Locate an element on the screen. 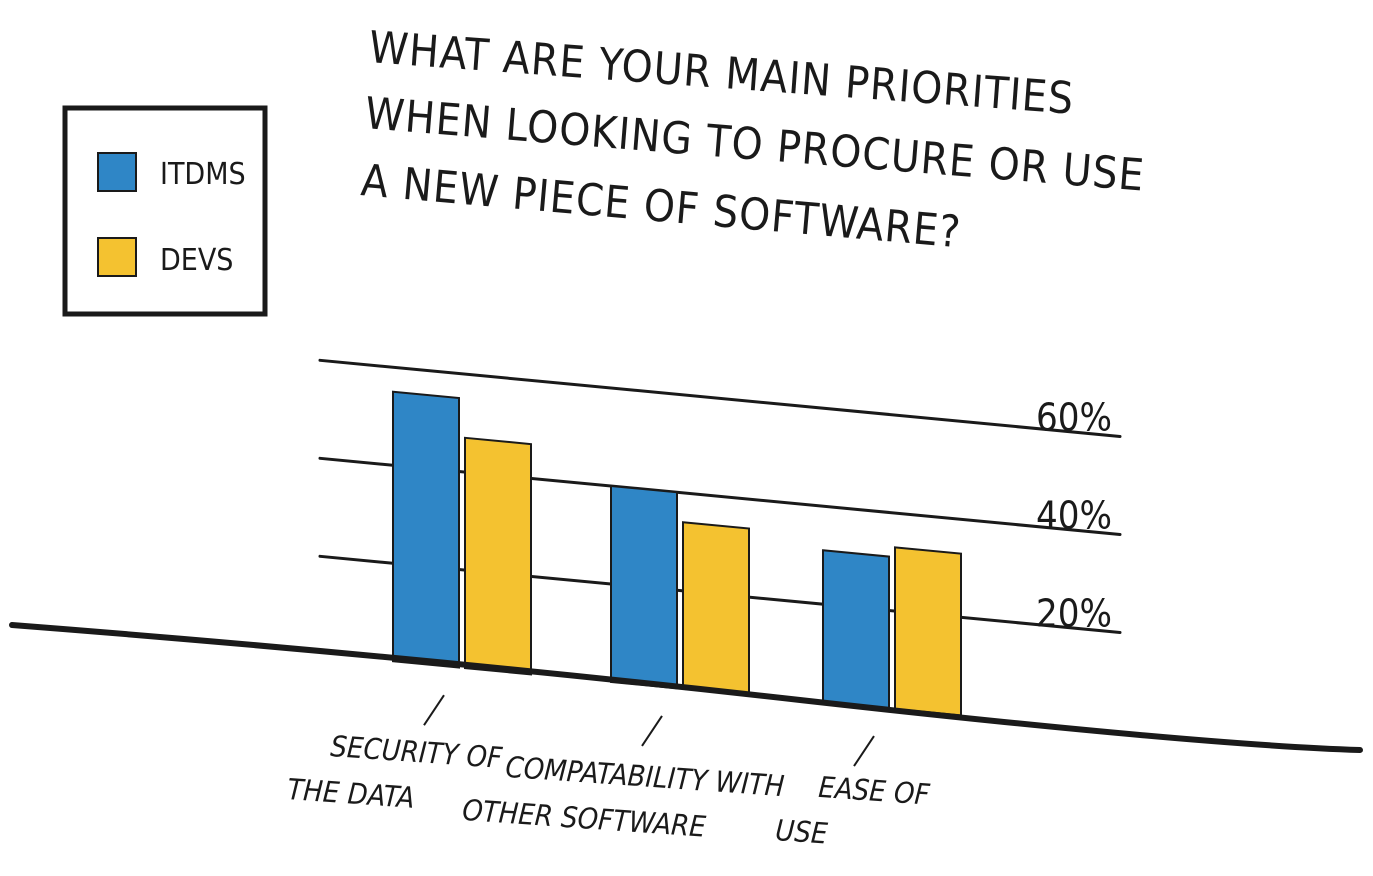 The height and width of the screenshot is (876, 1373). legend-label-itdms: ITDMS is located at coordinates (203, 174).